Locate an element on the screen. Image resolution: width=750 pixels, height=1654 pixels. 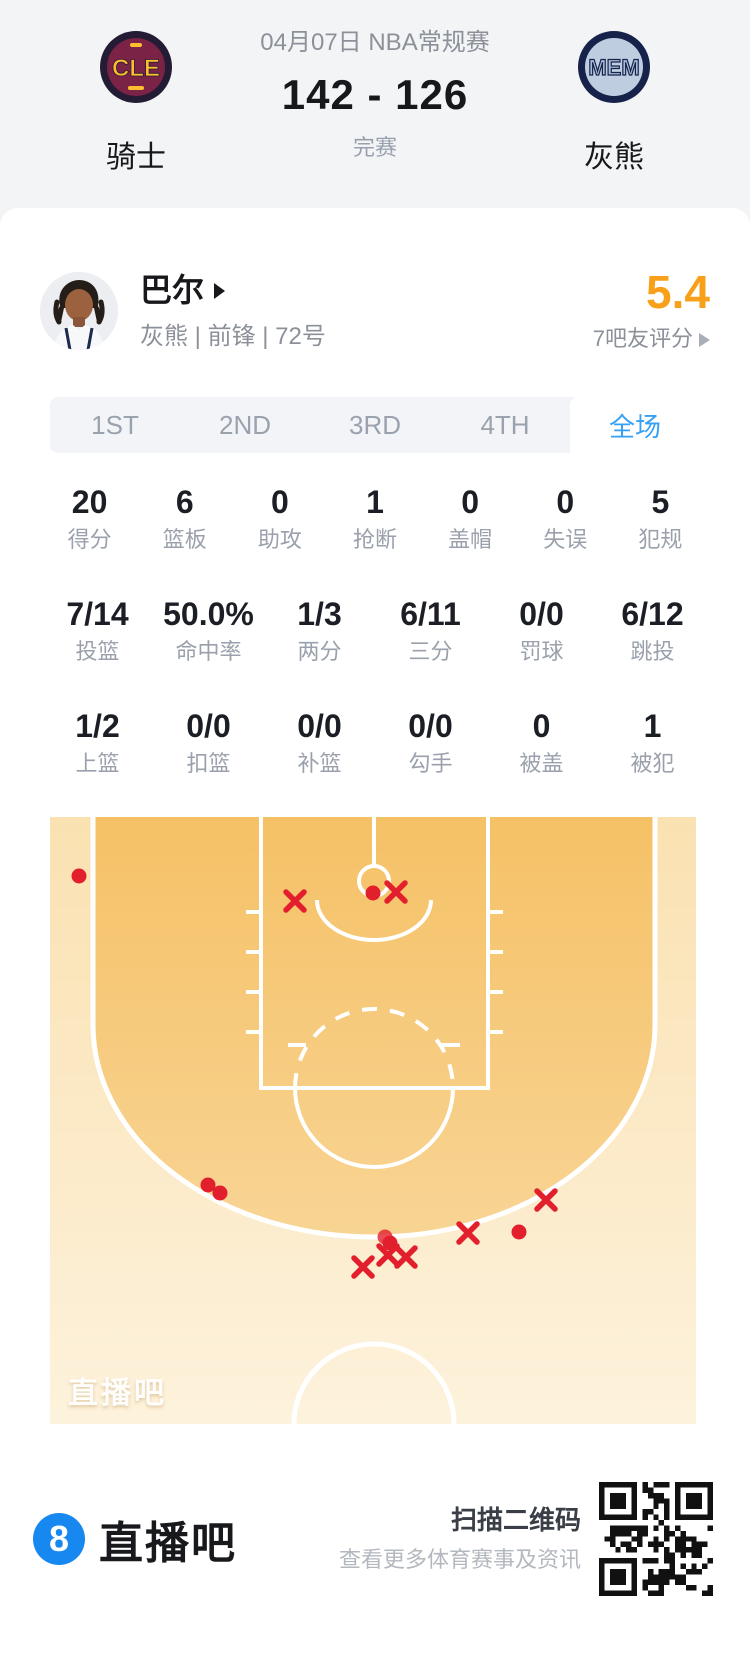
match-center: 04月07日 NBA常规赛 142 - 126 完赛 is located at coordinates (375, 117).